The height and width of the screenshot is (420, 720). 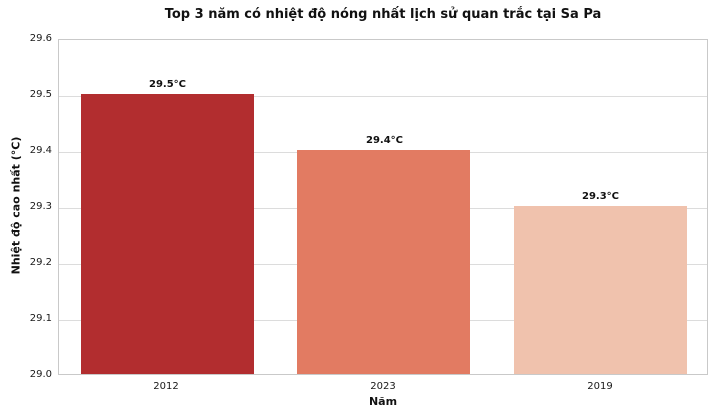 I want to click on y-tick-label: 29.3, so click(x=40, y=206).